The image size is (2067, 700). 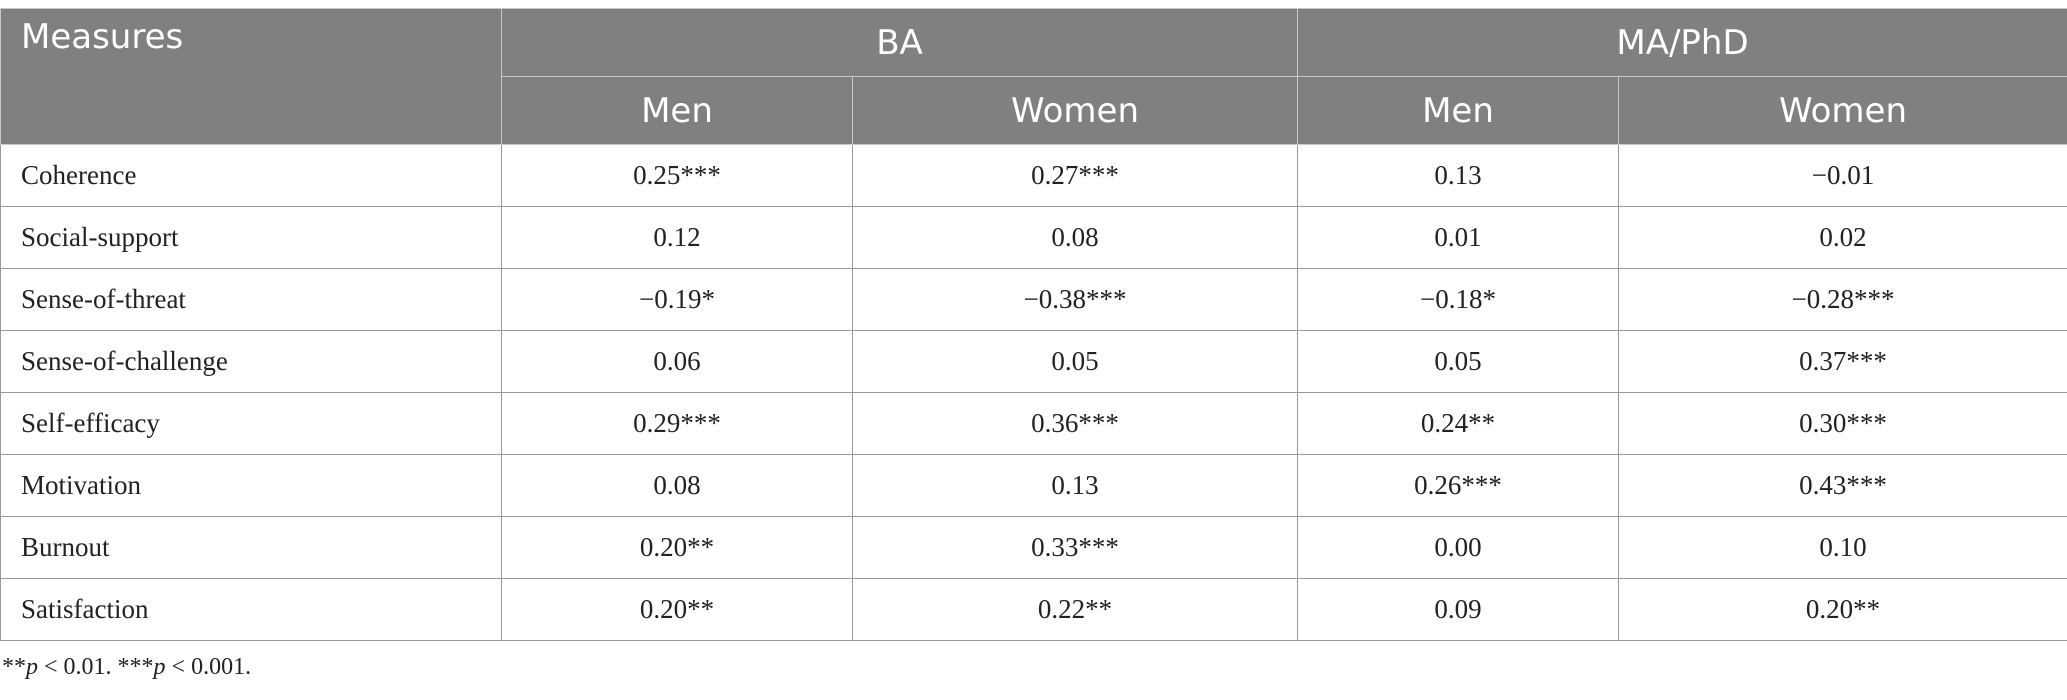 I want to click on value-cell: 0.01, so click(x=1458, y=237).